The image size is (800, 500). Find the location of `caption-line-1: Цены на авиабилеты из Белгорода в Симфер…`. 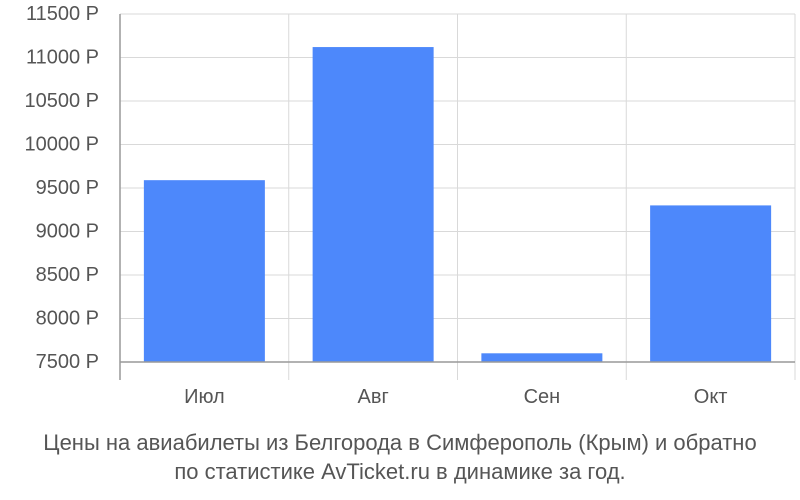

caption-line-1: Цены на авиабилеты из Белгорода в Симфер… is located at coordinates (400, 442).